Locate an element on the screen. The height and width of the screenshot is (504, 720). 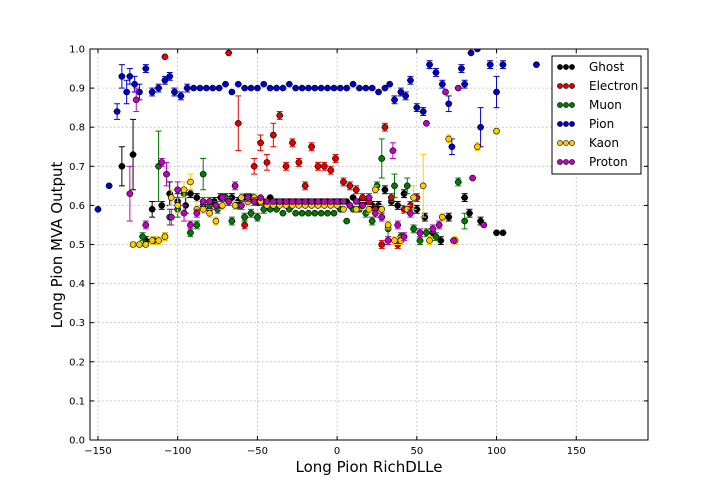
y-tick-label: 0.1 is located at coordinates (77, 401).